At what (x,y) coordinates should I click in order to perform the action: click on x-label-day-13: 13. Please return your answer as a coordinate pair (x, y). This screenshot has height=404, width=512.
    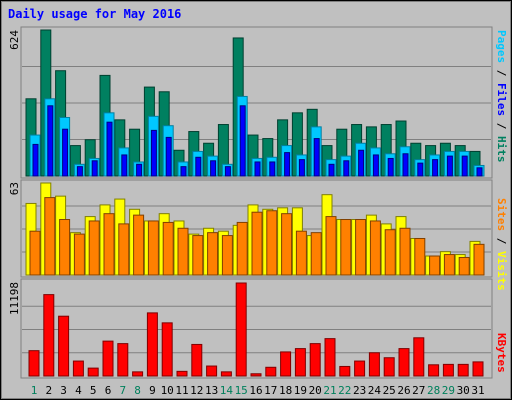
    Looking at the image, I should click on (211, 390).